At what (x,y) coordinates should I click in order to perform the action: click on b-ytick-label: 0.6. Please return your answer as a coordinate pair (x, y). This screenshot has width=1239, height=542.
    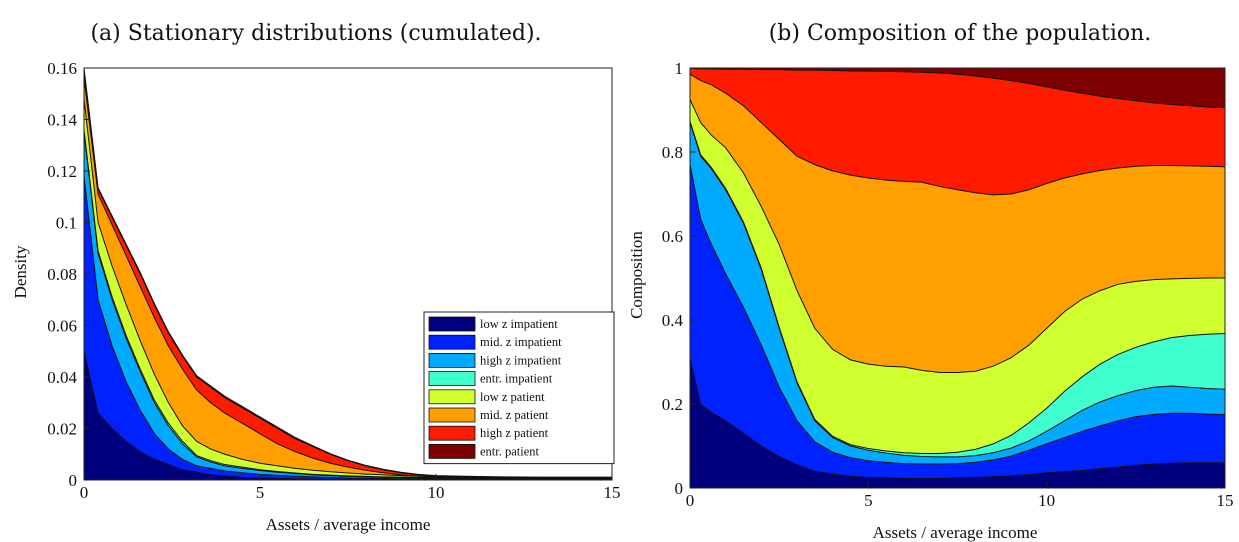
    Looking at the image, I should click on (672, 236).